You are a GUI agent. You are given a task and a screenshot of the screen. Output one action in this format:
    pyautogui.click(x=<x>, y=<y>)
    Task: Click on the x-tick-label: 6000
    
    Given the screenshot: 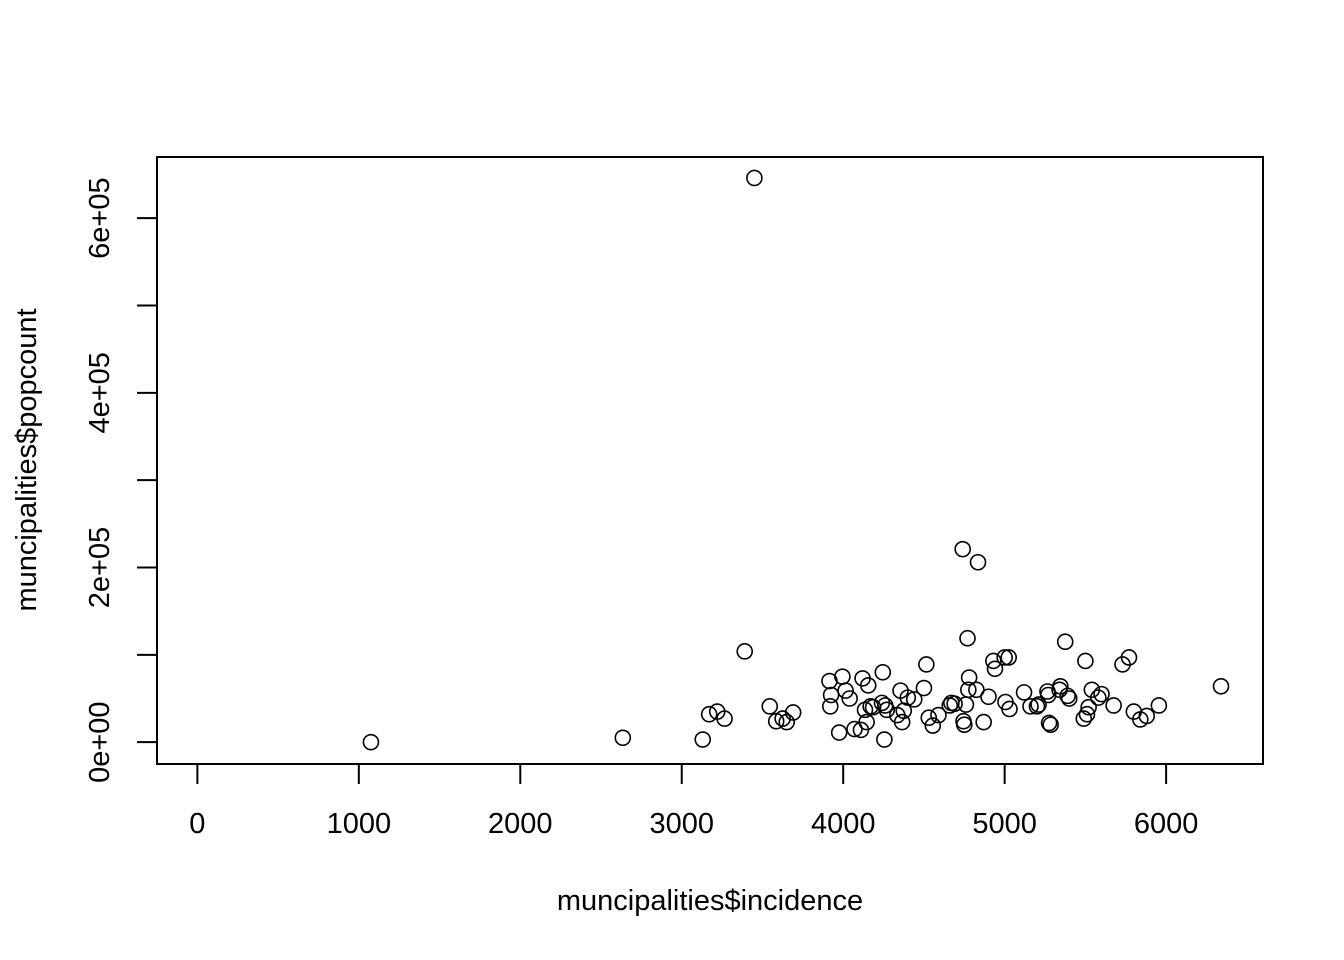 What is the action you would take?
    pyautogui.click(x=1166, y=824)
    